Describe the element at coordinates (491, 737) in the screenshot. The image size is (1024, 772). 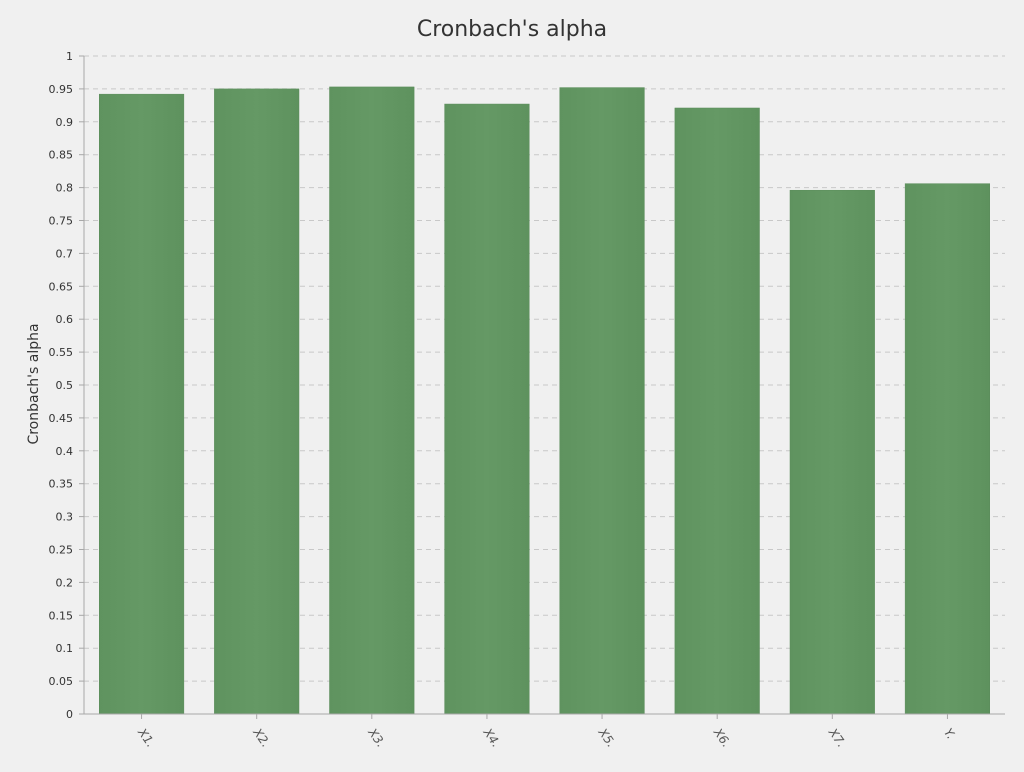
I see `x-tick-label: X4.` at that location.